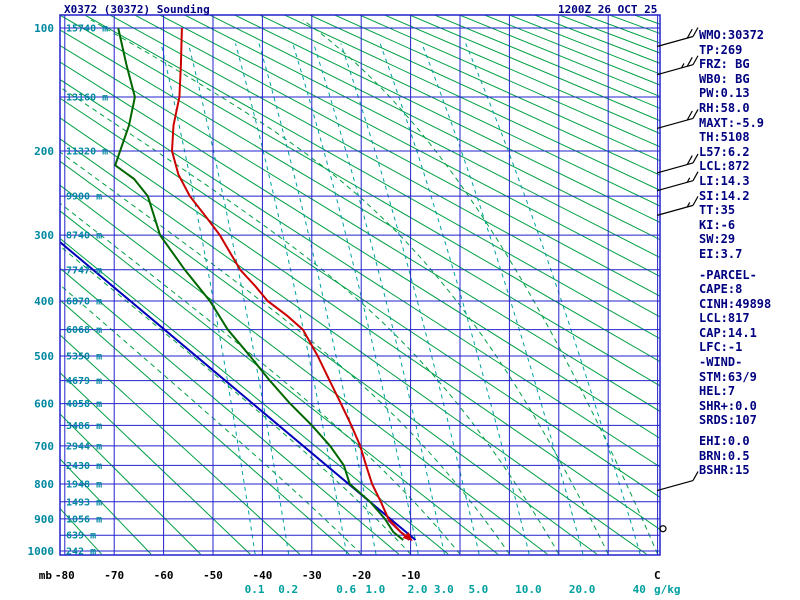  I want to click on height-label: 11320 m, so click(87, 152).